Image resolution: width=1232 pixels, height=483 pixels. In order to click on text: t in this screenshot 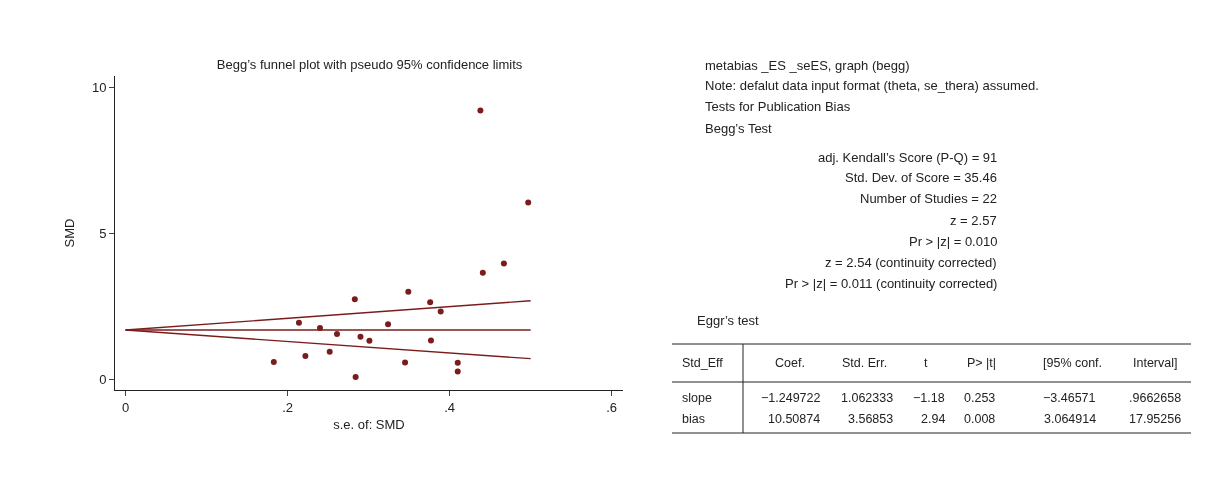, I will do `click(926, 363)`.